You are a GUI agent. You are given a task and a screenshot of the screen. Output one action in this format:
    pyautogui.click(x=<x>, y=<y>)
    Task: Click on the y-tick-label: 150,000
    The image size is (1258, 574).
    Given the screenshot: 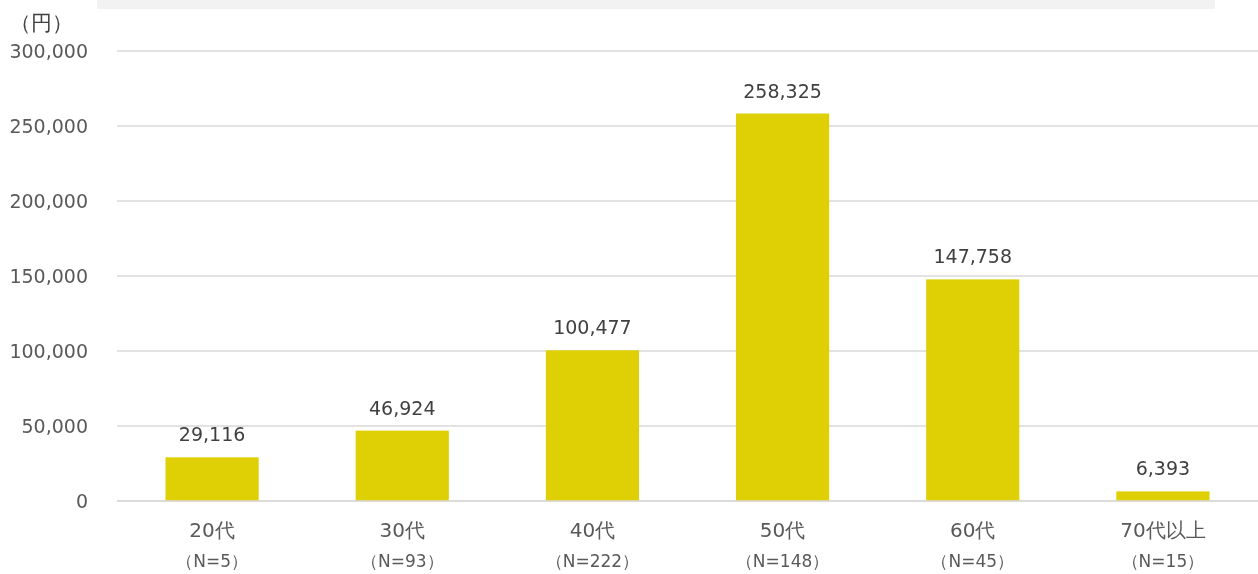 What is the action you would take?
    pyautogui.click(x=48, y=275)
    